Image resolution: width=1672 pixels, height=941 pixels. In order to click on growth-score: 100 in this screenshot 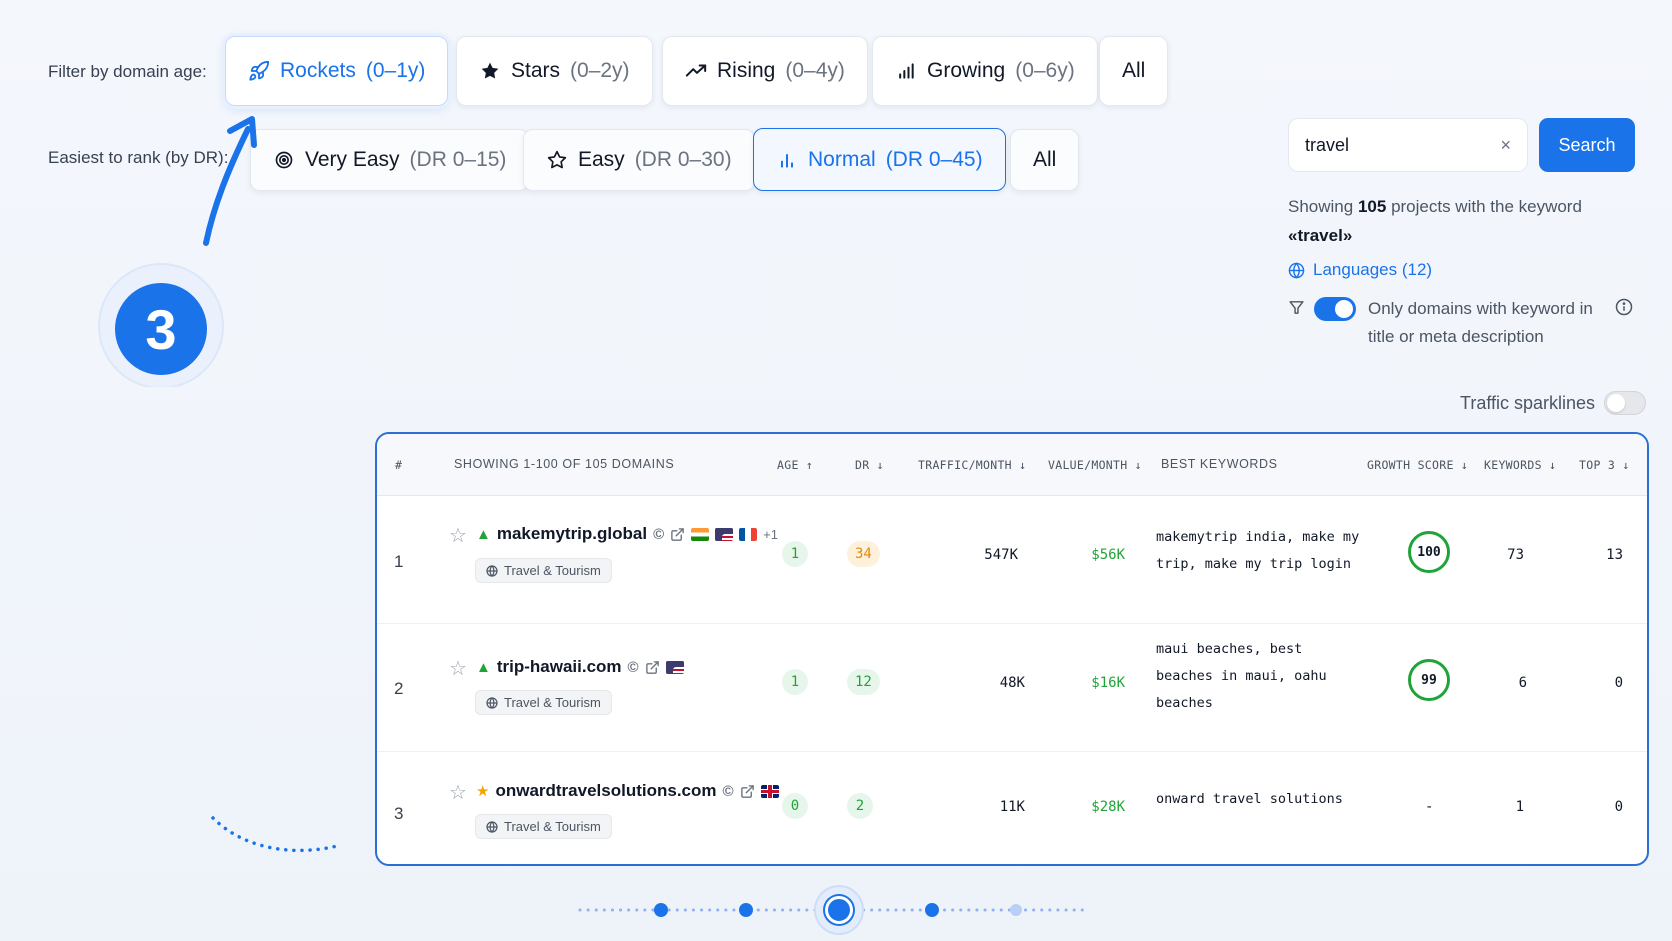, I will do `click(1429, 552)`.